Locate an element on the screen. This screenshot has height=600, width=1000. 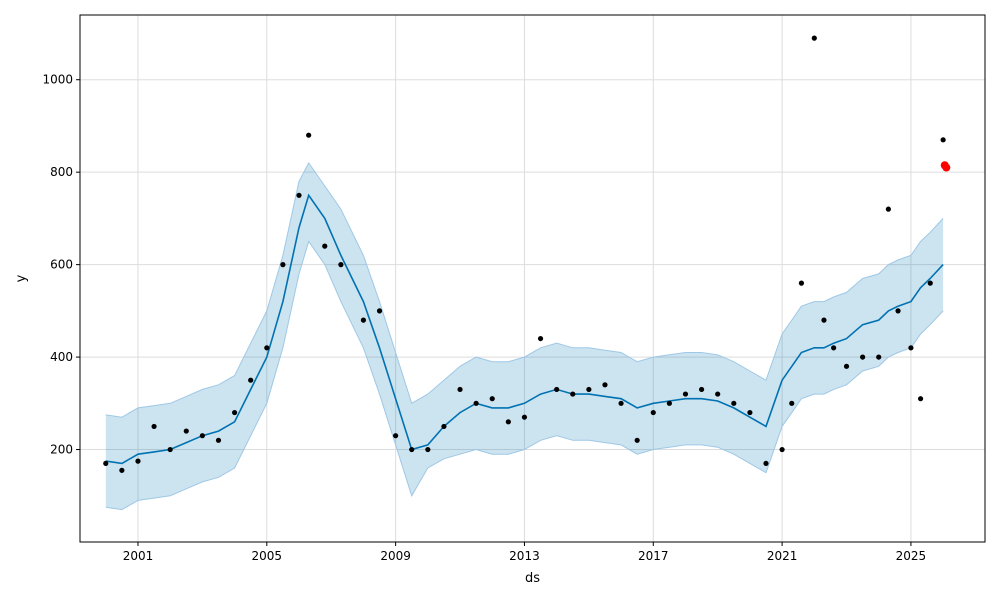
y-axis-ticks: 200 400 600 800 1000 is located at coordinates (61, 265).